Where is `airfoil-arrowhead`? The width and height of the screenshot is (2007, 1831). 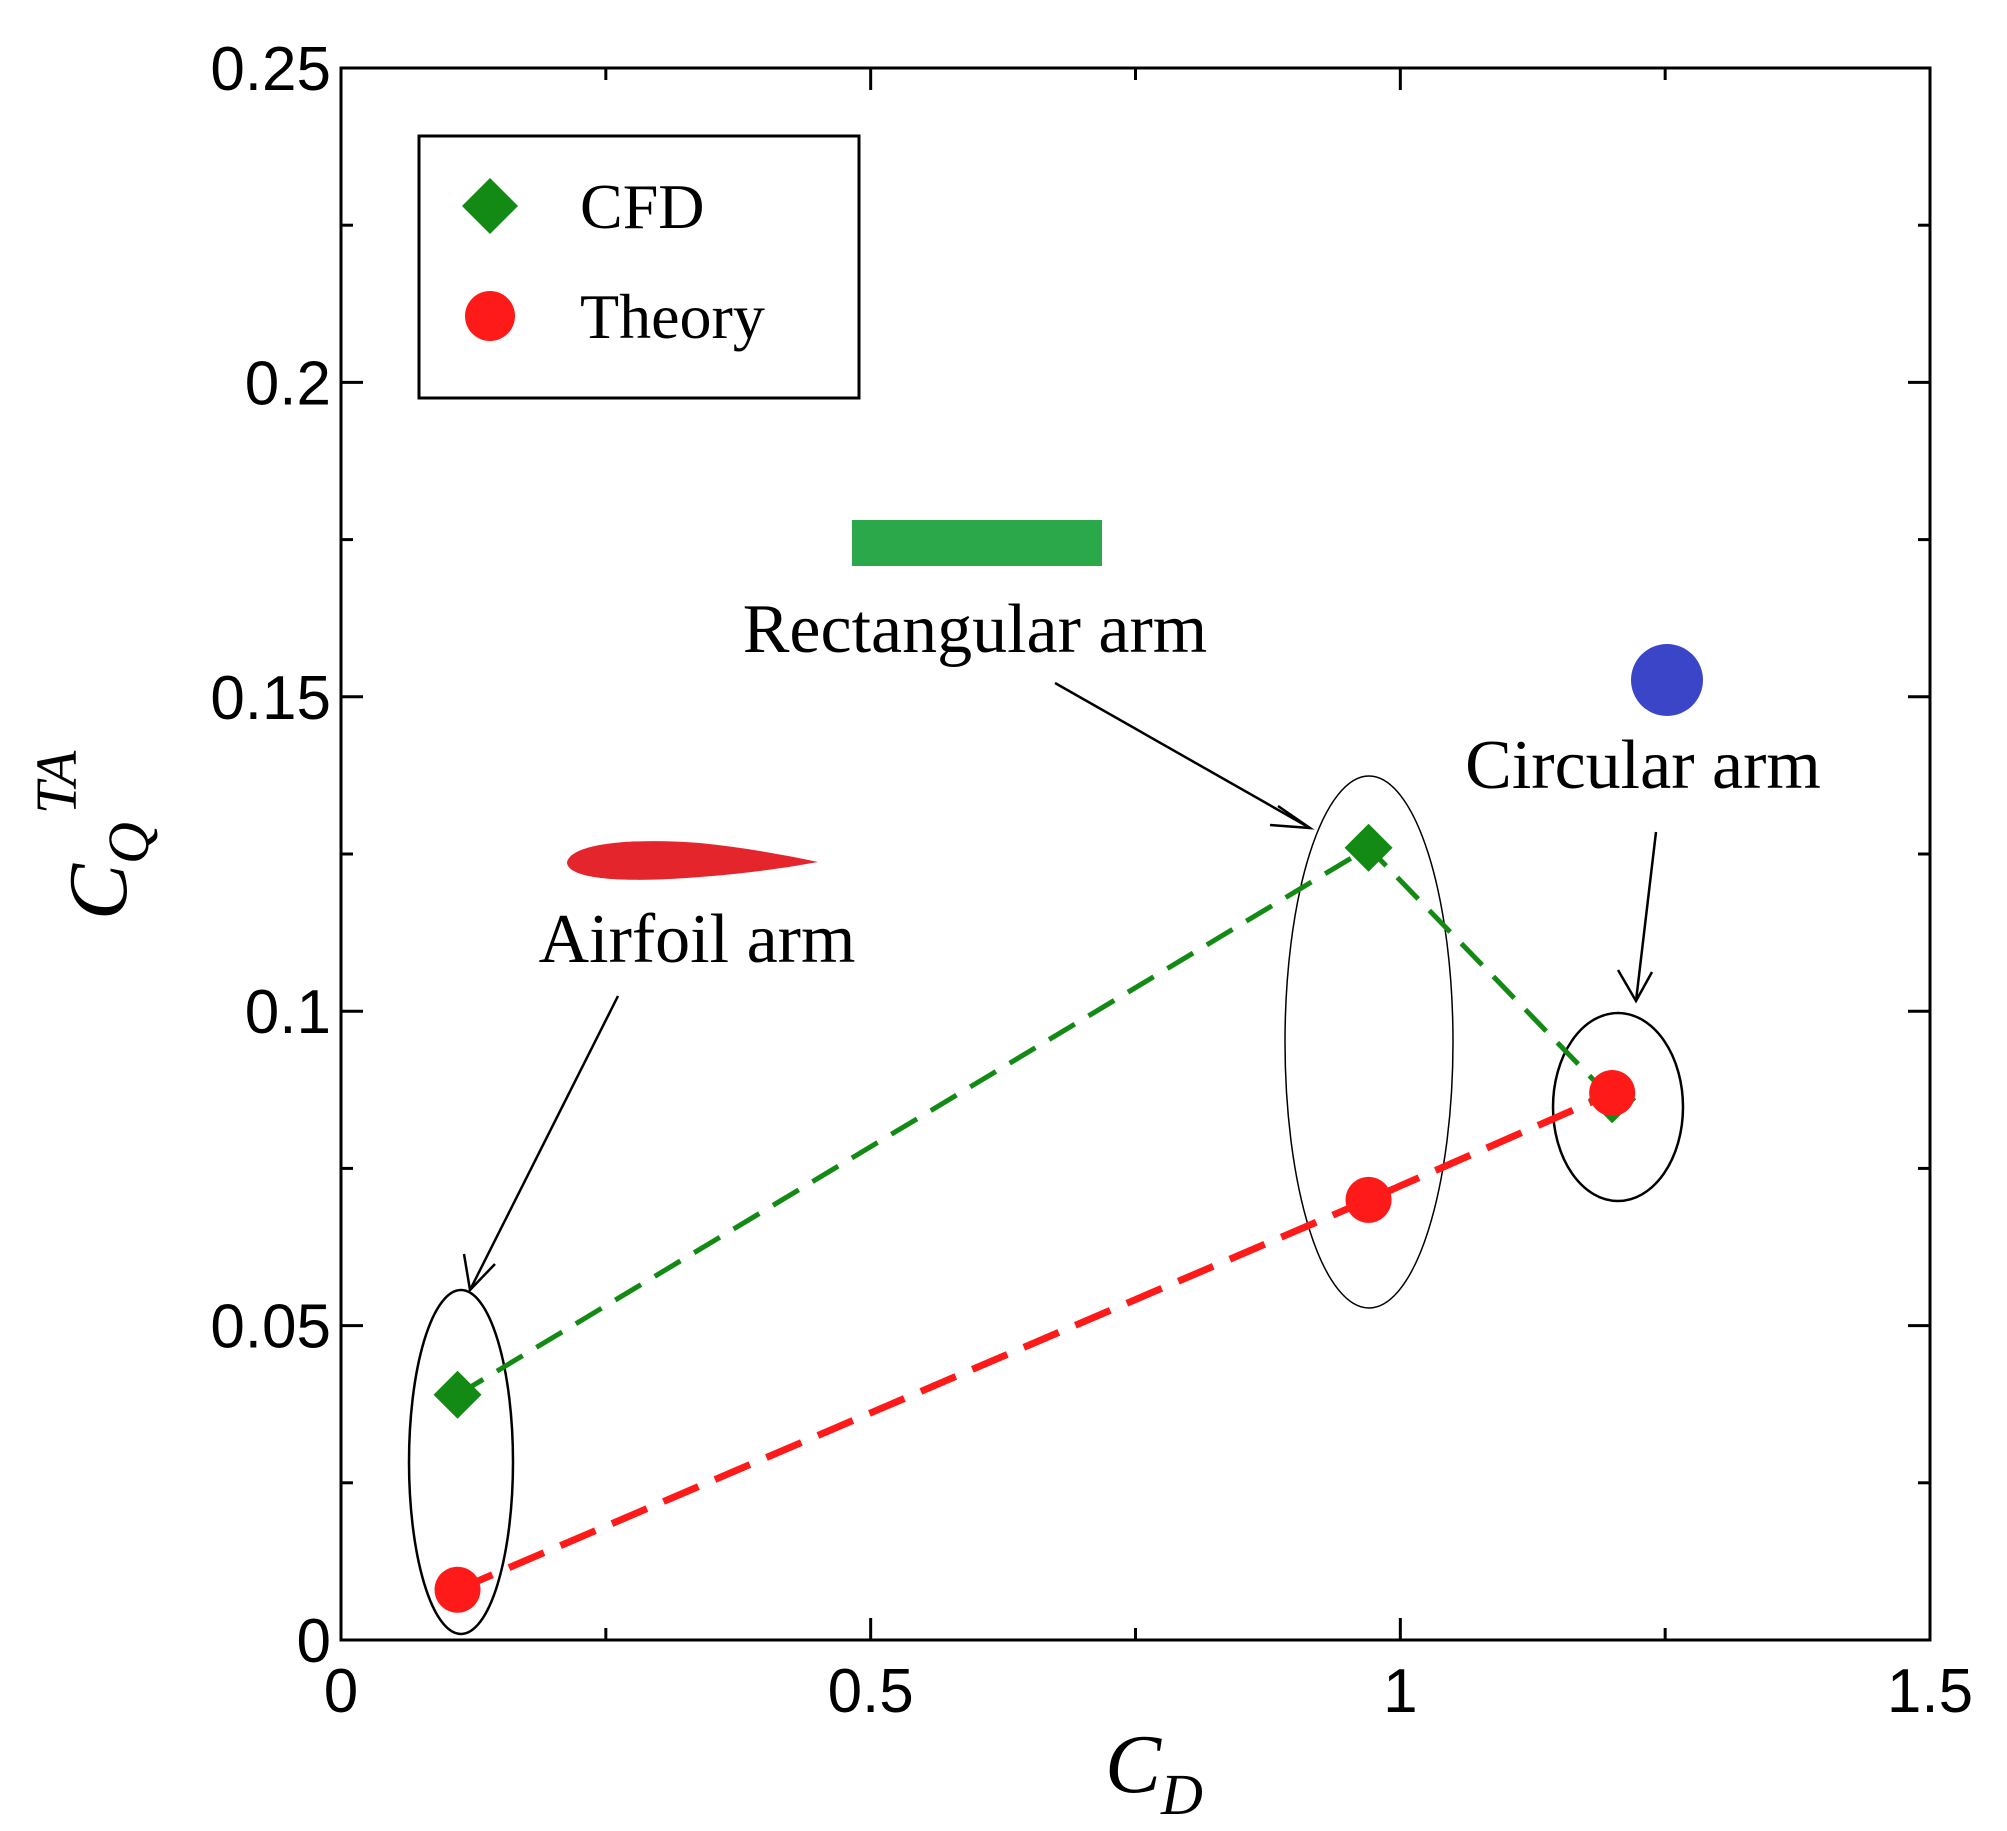
airfoil-arrowhead is located at coordinates (479, 1273).